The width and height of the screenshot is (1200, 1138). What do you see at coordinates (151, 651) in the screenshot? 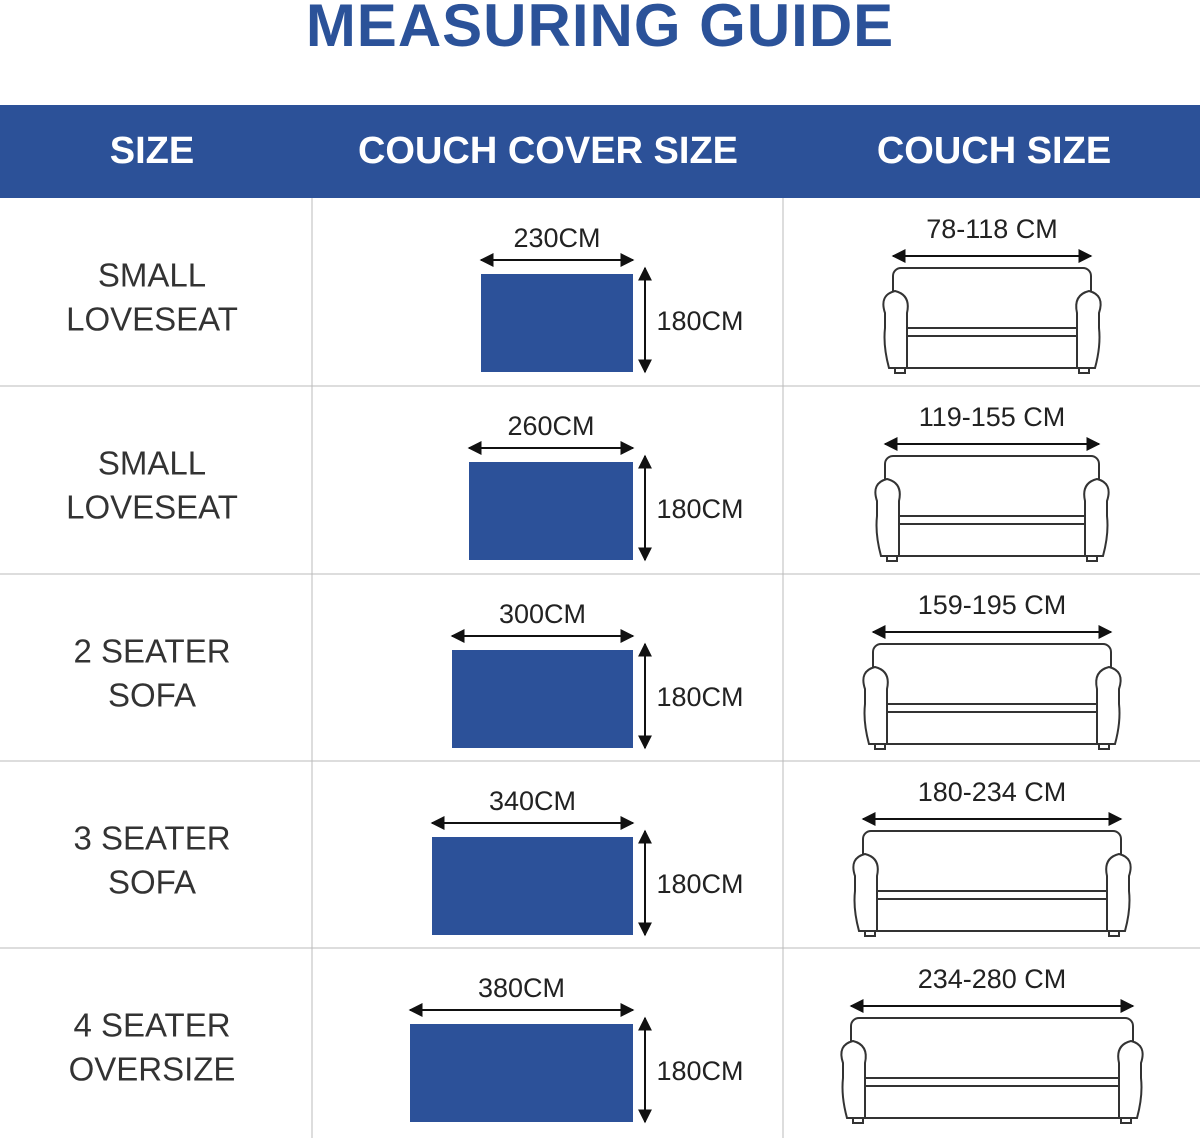
I see `size-label: 2 SEATER` at bounding box center [151, 651].